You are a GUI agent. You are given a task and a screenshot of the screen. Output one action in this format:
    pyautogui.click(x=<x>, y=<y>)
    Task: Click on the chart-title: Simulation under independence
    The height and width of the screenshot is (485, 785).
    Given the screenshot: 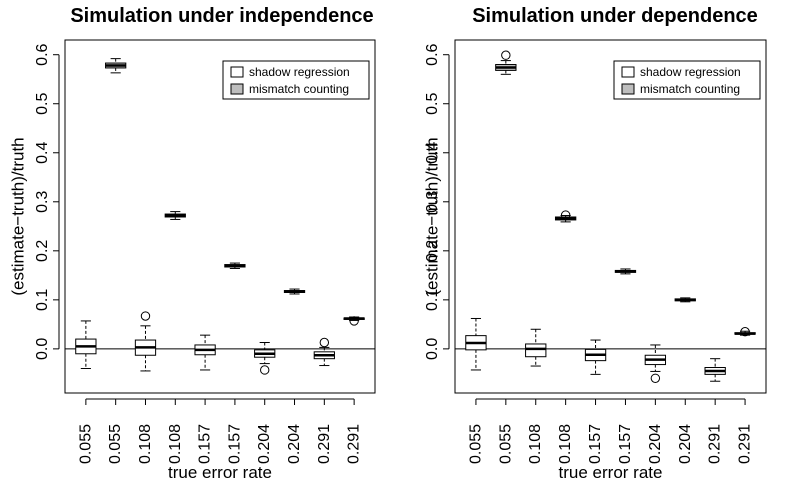 What is the action you would take?
    pyautogui.click(x=221, y=16)
    